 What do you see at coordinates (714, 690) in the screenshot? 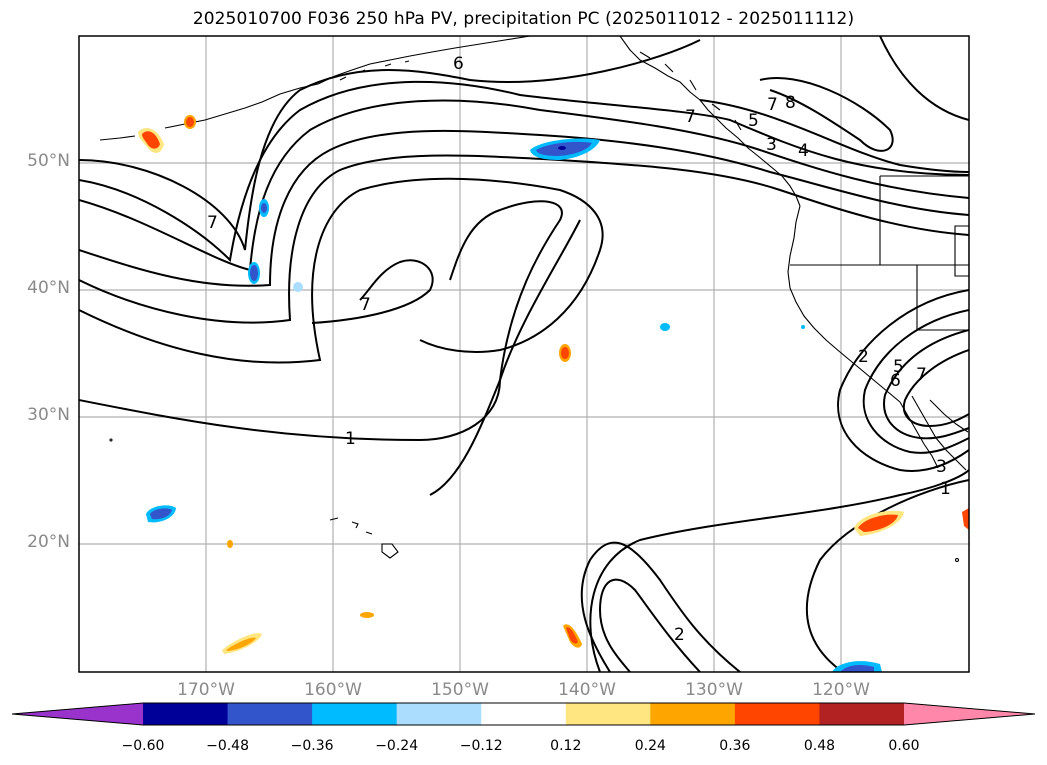
I see `lon-label: 130°W` at bounding box center [714, 690].